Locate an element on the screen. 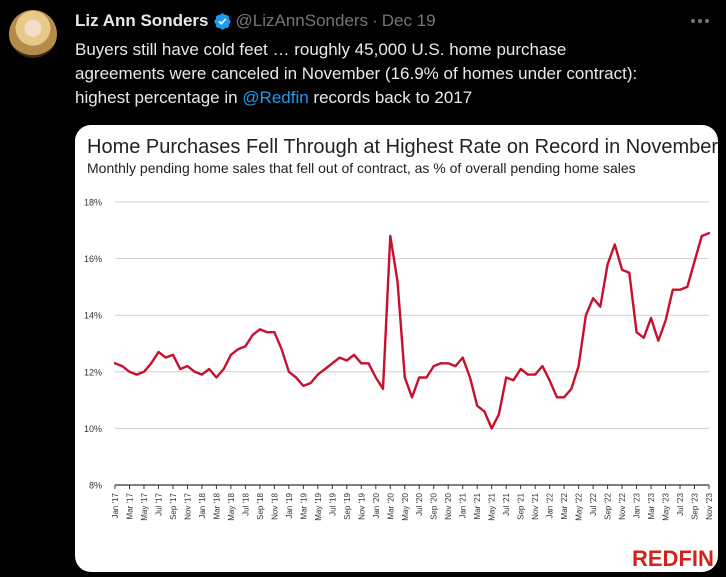 The image size is (726, 577). x-tick-label: Sep '17 is located at coordinates (173, 505).